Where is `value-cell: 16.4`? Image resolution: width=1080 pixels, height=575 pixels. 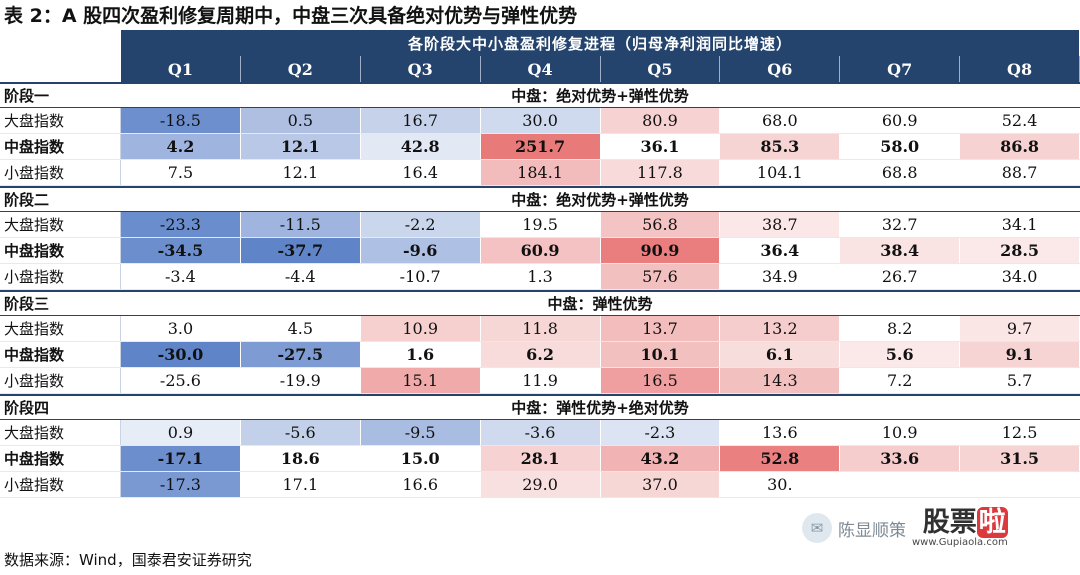 value-cell: 16.4 is located at coordinates (420, 172).